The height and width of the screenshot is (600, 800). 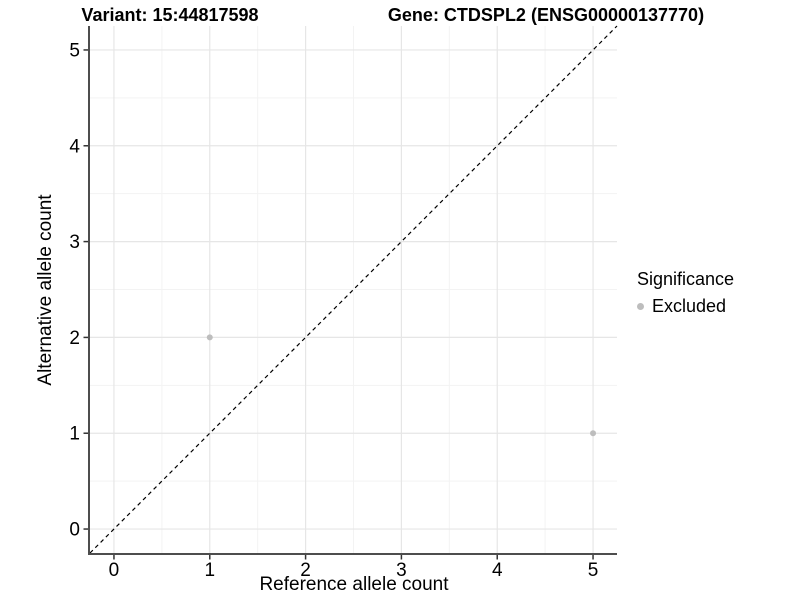 I want to click on plot-title-variant: Variant: 15:44817598, so click(x=170, y=15).